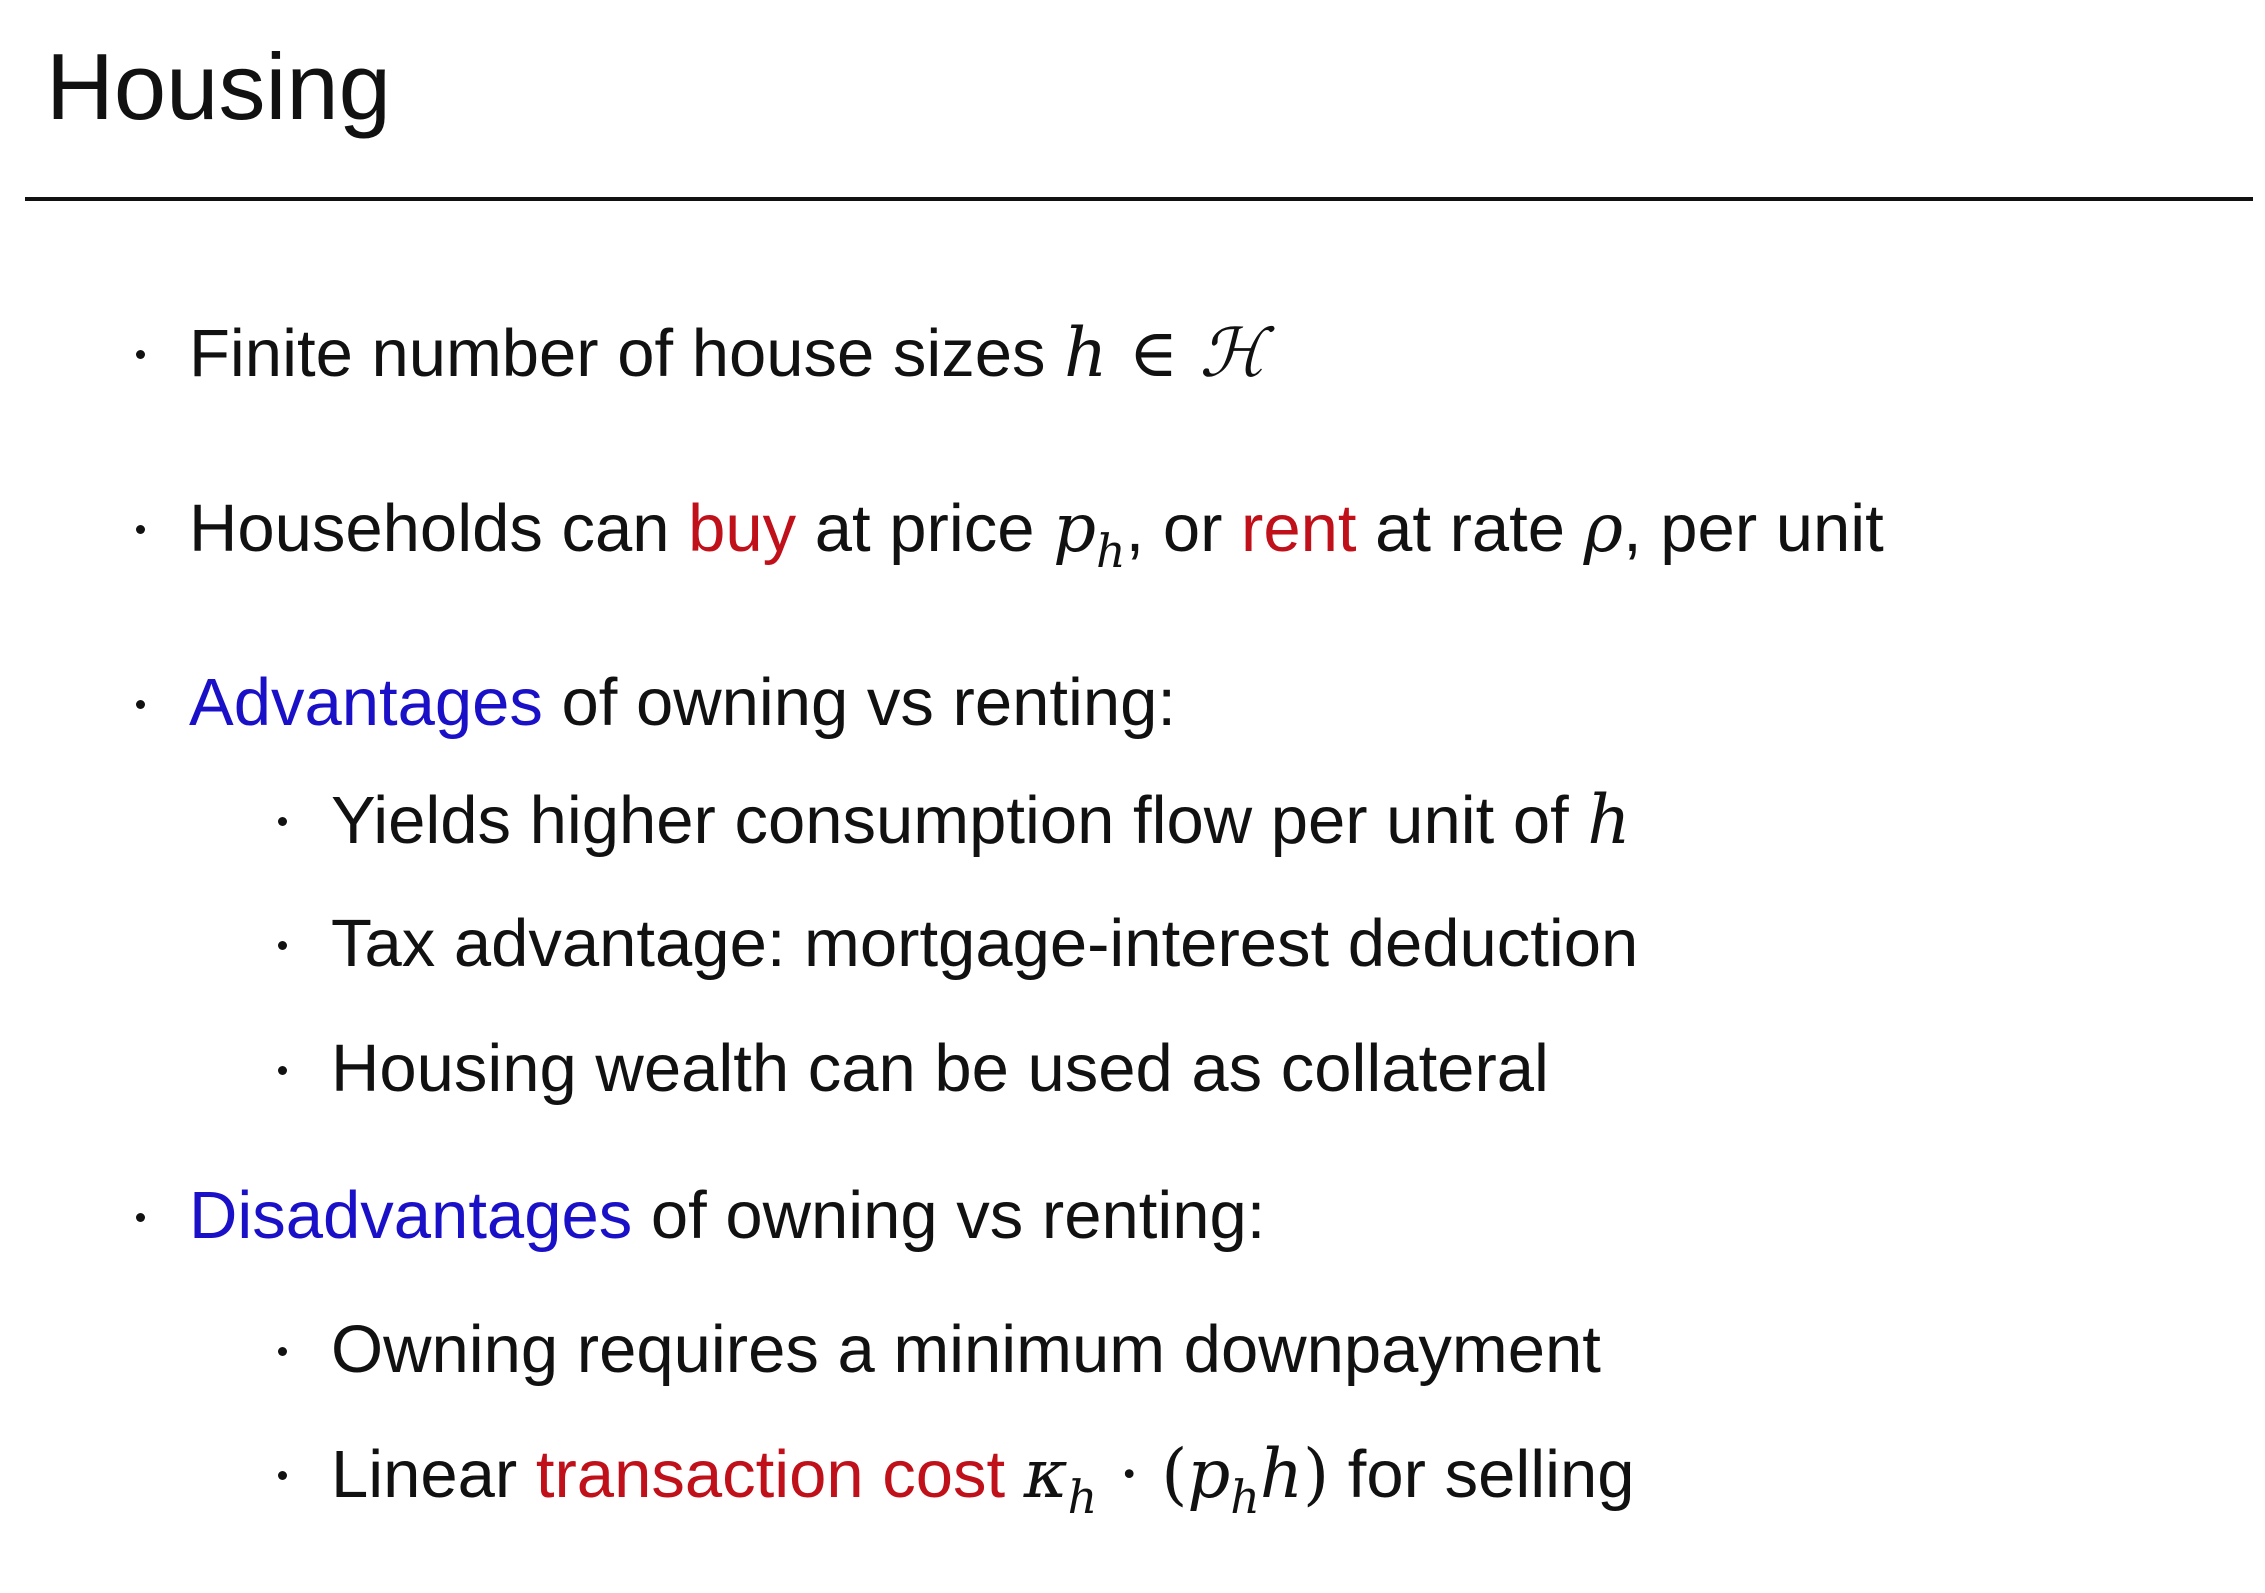 The height and width of the screenshot is (1593, 2265). I want to click on sub-bullet-downpayment: Owning requires a minimum downpayment, so click(939, 1350).